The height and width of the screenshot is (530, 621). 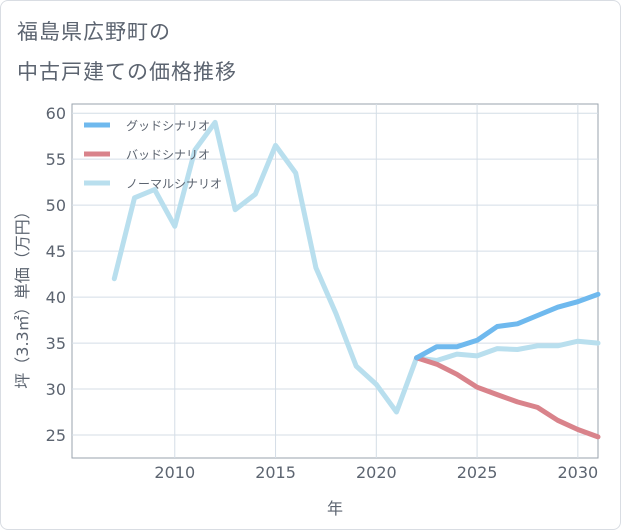 I want to click on x-tick-label: 2015, so click(x=275, y=472).